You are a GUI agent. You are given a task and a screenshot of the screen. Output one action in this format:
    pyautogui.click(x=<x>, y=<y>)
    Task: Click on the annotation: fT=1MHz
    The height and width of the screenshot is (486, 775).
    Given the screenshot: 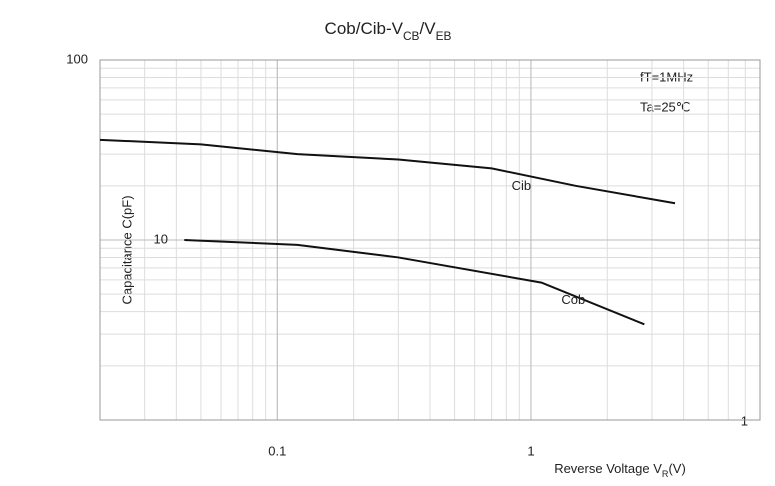 What is the action you would take?
    pyautogui.click(x=666, y=76)
    